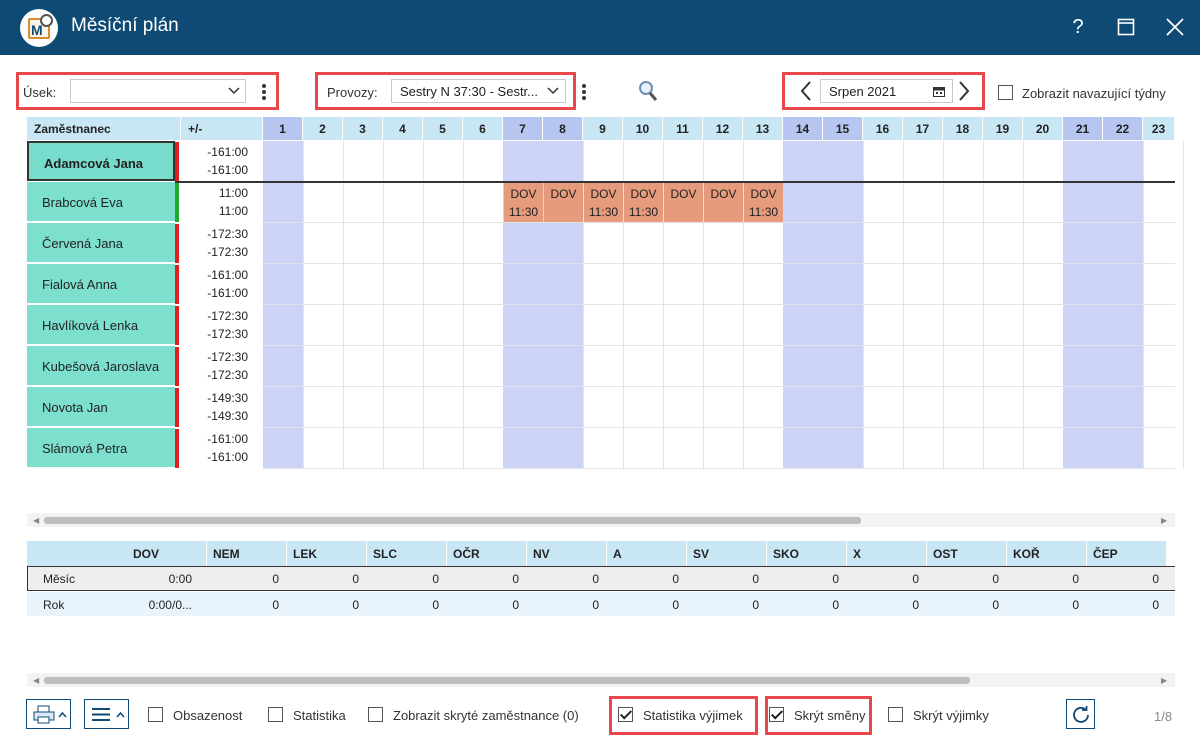  I want to click on stats-row-label: Měsíc, so click(59, 579).